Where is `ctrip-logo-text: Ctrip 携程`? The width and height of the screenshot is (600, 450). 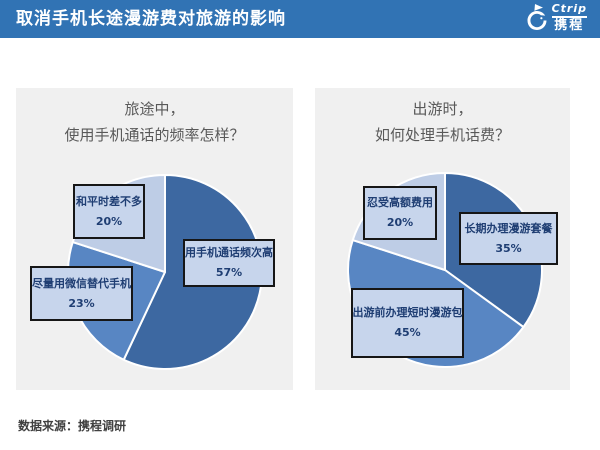 ctrip-logo-text: Ctrip 携程 is located at coordinates (569, 18).